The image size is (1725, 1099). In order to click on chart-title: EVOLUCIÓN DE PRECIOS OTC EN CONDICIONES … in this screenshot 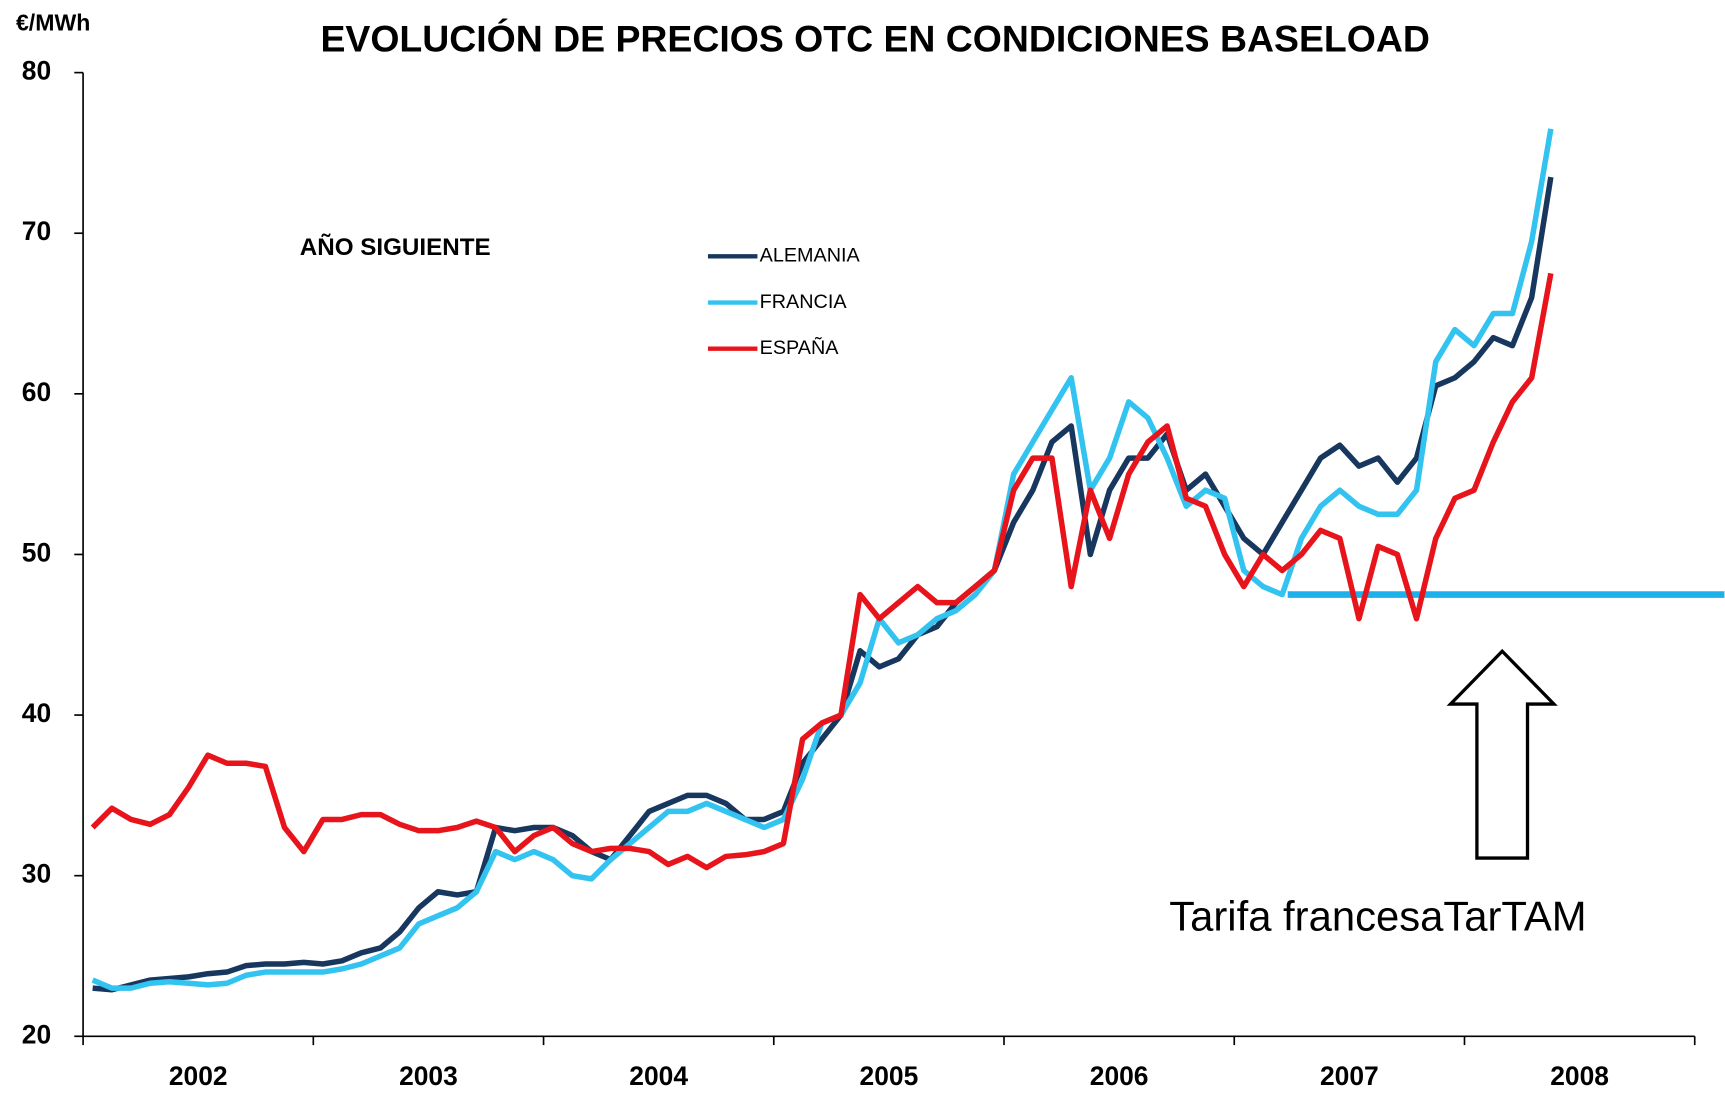, I will do `click(874, 39)`.